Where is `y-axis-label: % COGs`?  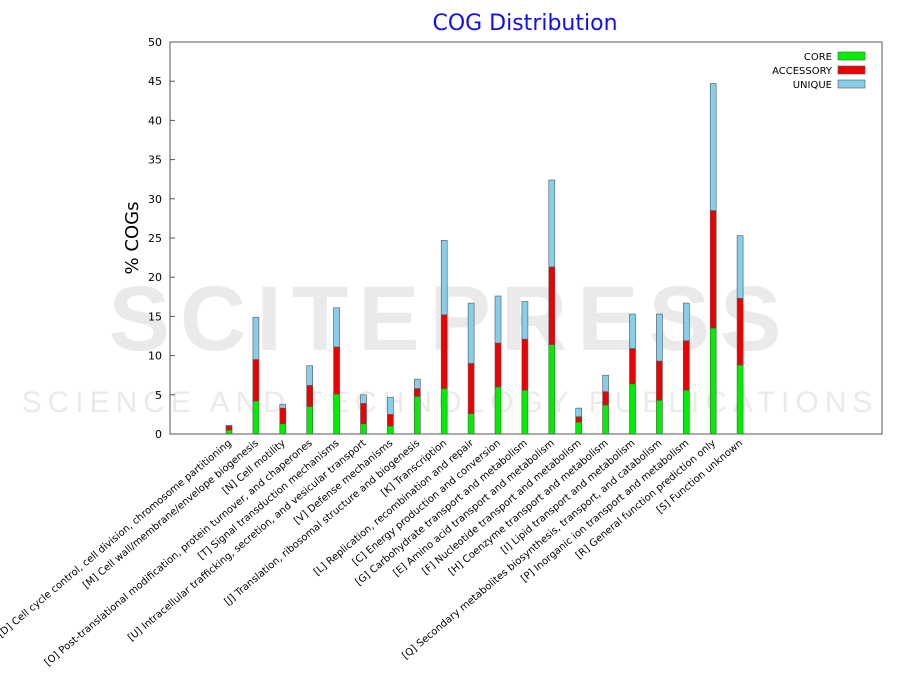 y-axis-label: % COGs is located at coordinates (132, 238).